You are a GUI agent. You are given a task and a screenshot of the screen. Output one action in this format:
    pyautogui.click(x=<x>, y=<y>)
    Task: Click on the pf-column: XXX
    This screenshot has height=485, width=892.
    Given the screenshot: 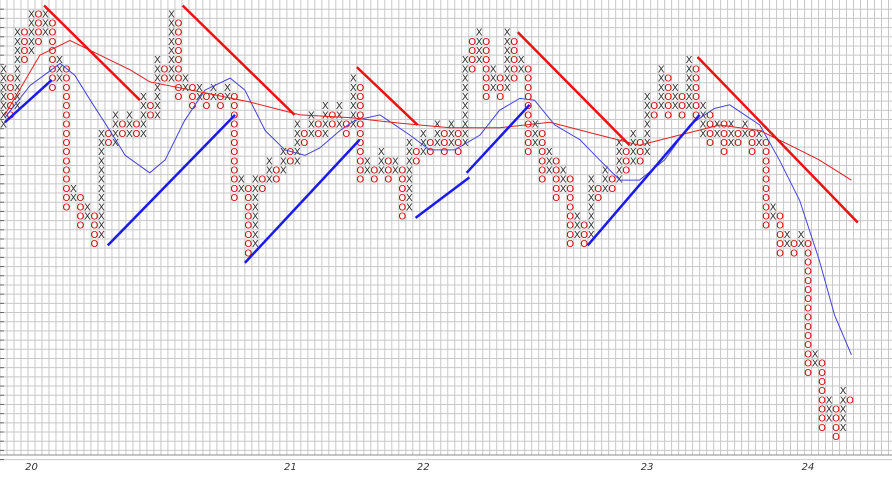 What is the action you would take?
    pyautogui.click(x=829, y=409)
    